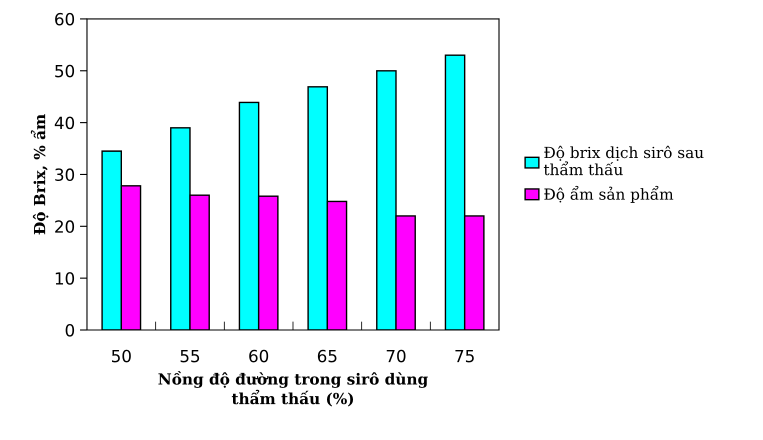 This screenshot has width=763, height=440. What do you see at coordinates (64, 71) in the screenshot?
I see `y-tick-label: 50` at bounding box center [64, 71].